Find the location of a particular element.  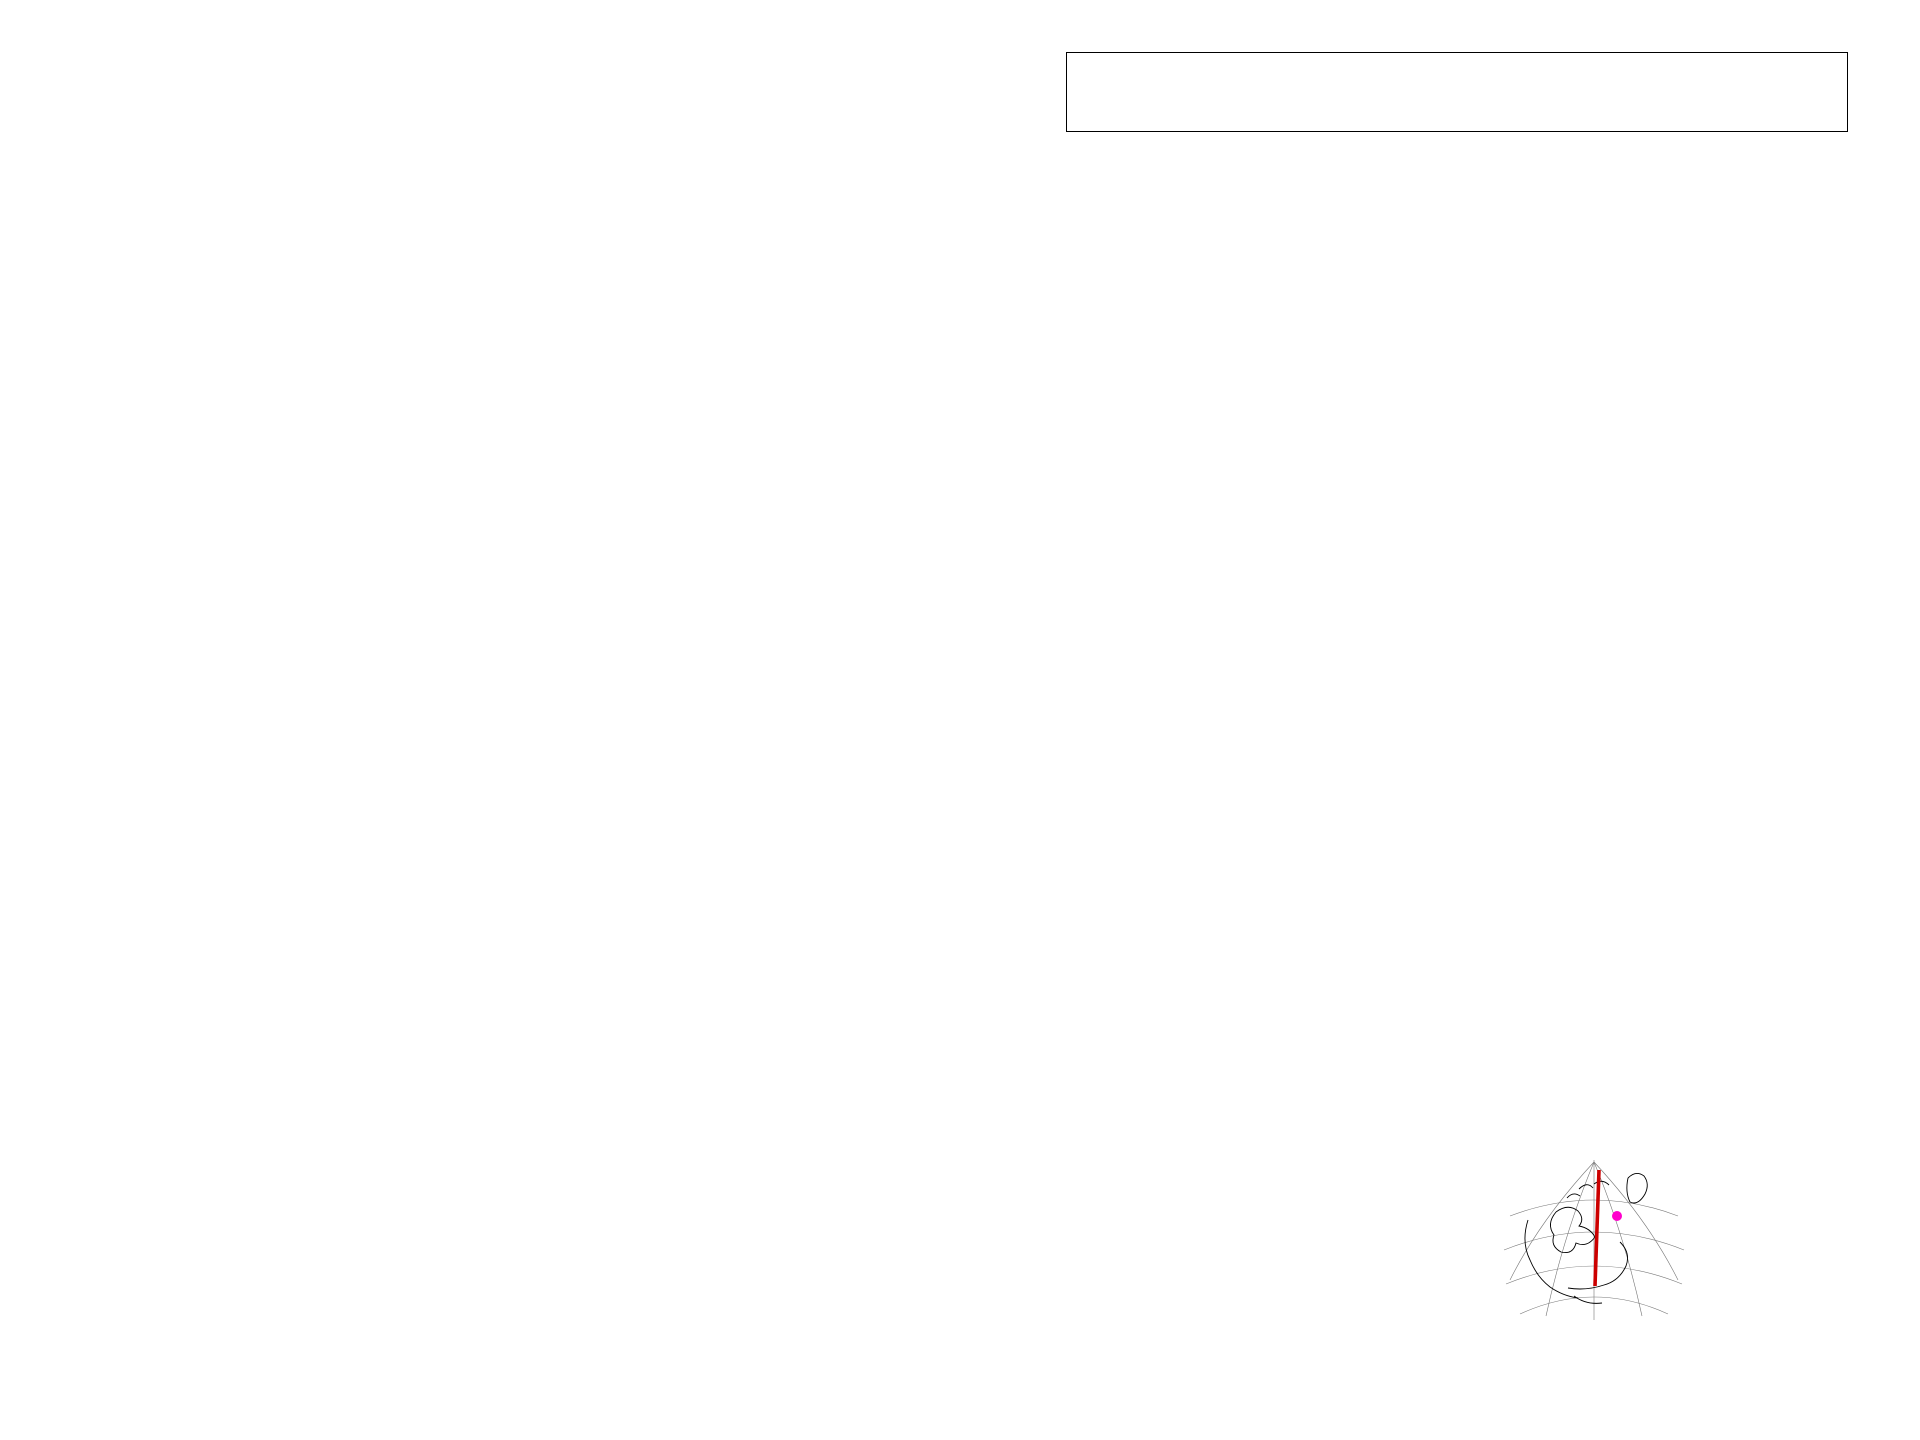

map-graticule is located at coordinates (1594, 1240).